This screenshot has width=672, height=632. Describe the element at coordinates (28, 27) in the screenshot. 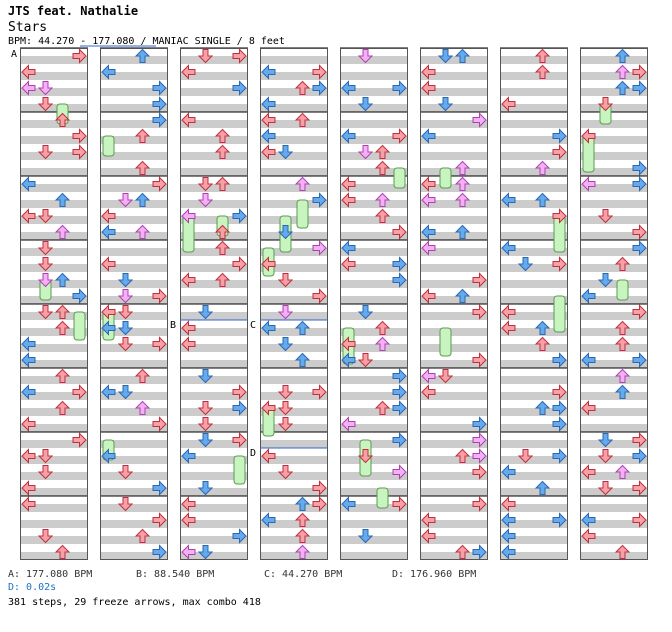

I see `song-subtitle: Stars` at that location.